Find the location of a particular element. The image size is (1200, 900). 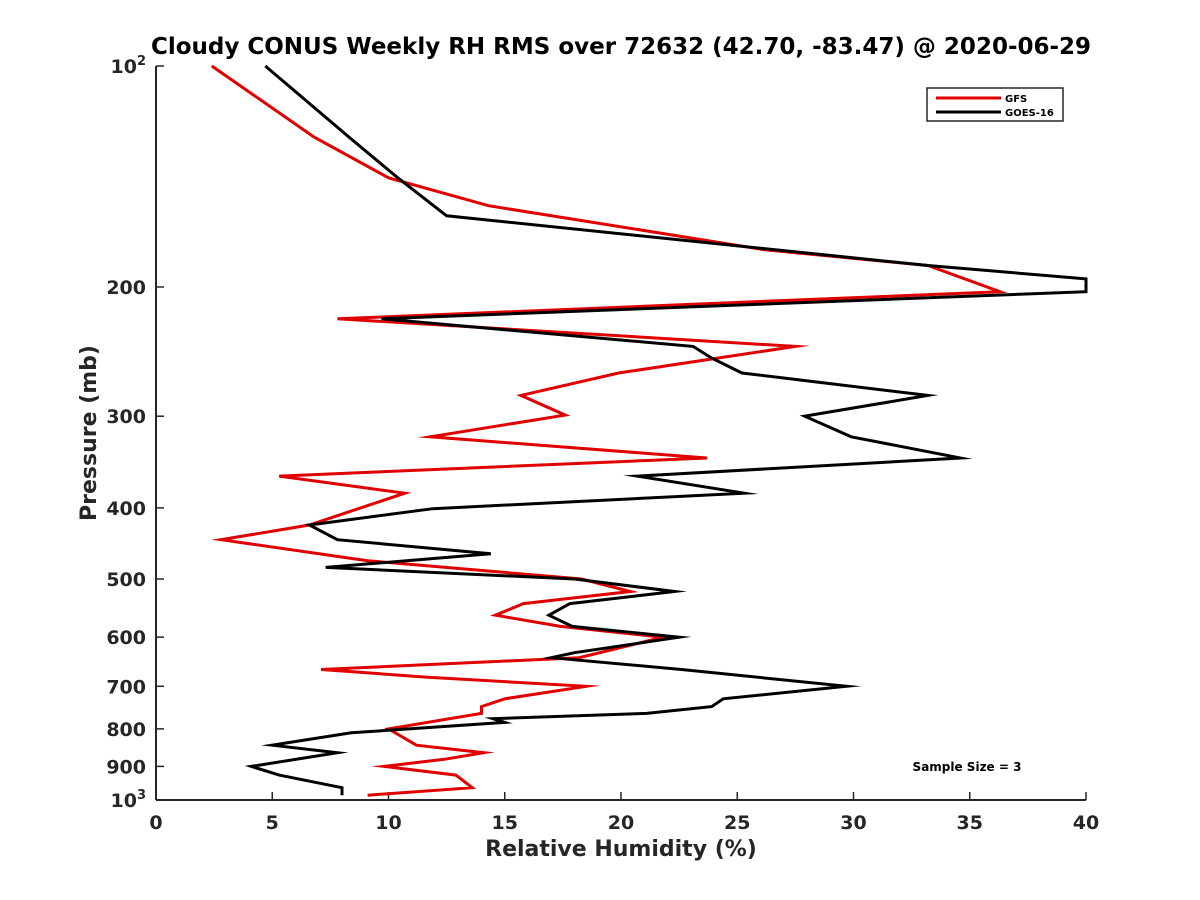

x-tick-label: 10 is located at coordinates (388, 823).